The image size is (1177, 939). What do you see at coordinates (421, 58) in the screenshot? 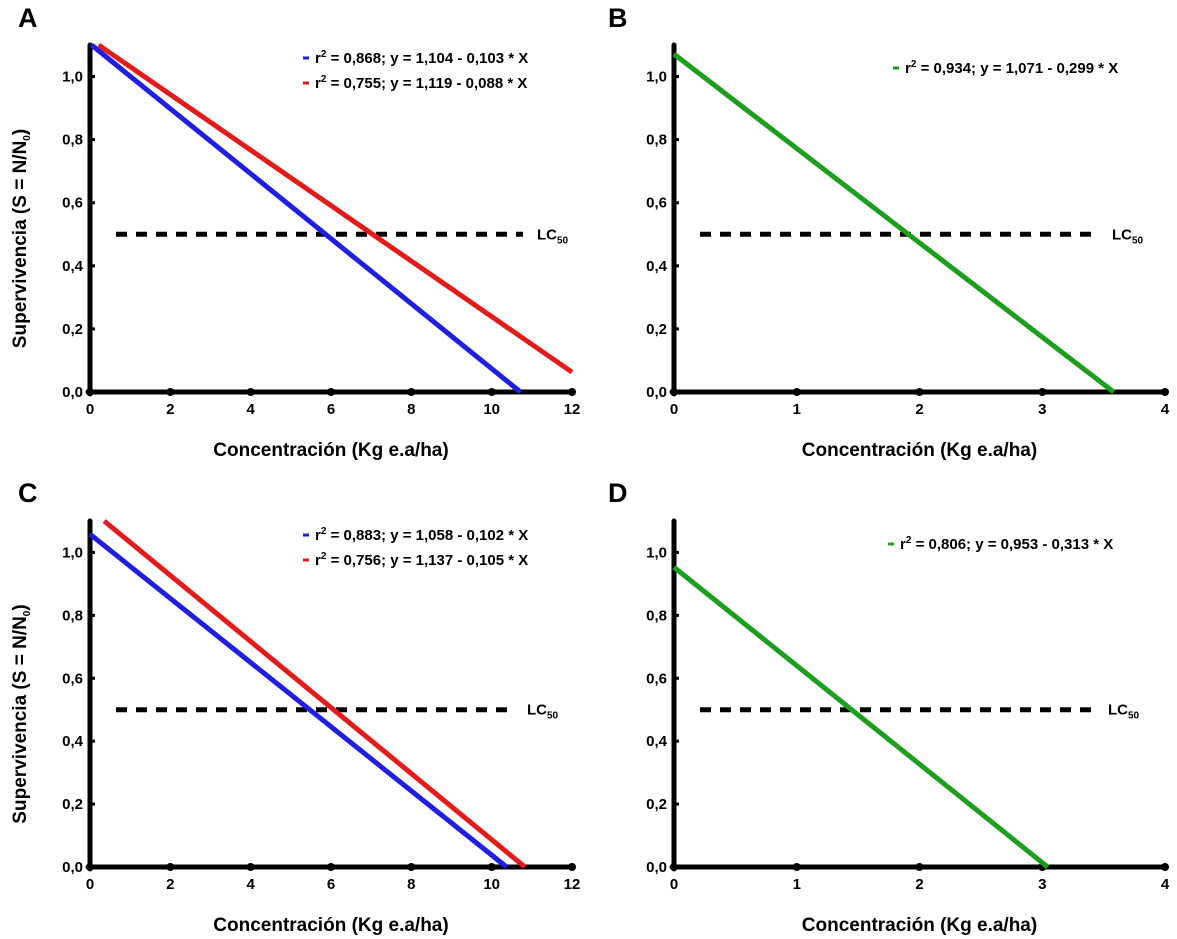
I see `legend-entry: r2 = 0,868; y = 1,104 - 0,103 * X` at bounding box center [421, 58].